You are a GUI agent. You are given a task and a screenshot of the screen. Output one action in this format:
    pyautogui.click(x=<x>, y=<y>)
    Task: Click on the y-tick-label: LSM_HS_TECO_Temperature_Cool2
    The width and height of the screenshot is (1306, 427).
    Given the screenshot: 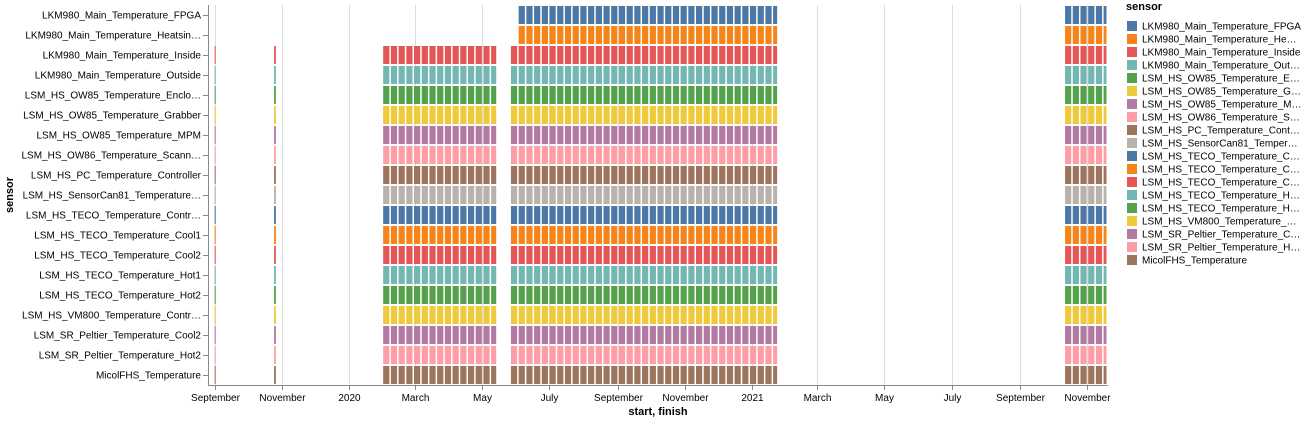 What is the action you would take?
    pyautogui.click(x=117, y=256)
    